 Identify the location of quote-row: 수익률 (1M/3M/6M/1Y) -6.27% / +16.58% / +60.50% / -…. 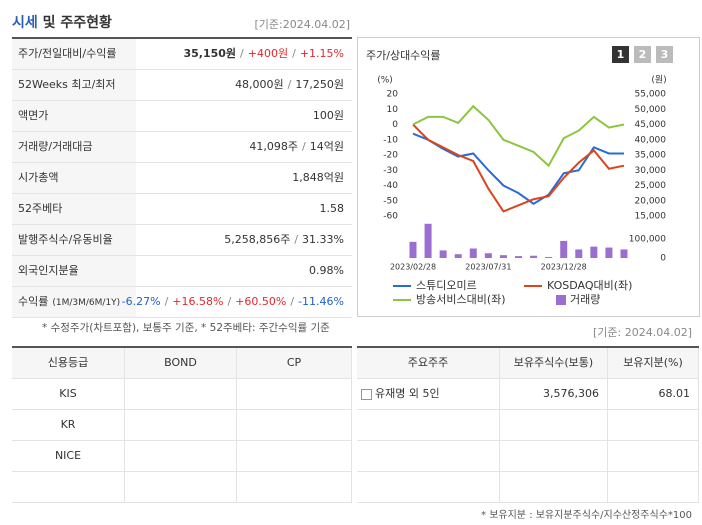
(182, 302).